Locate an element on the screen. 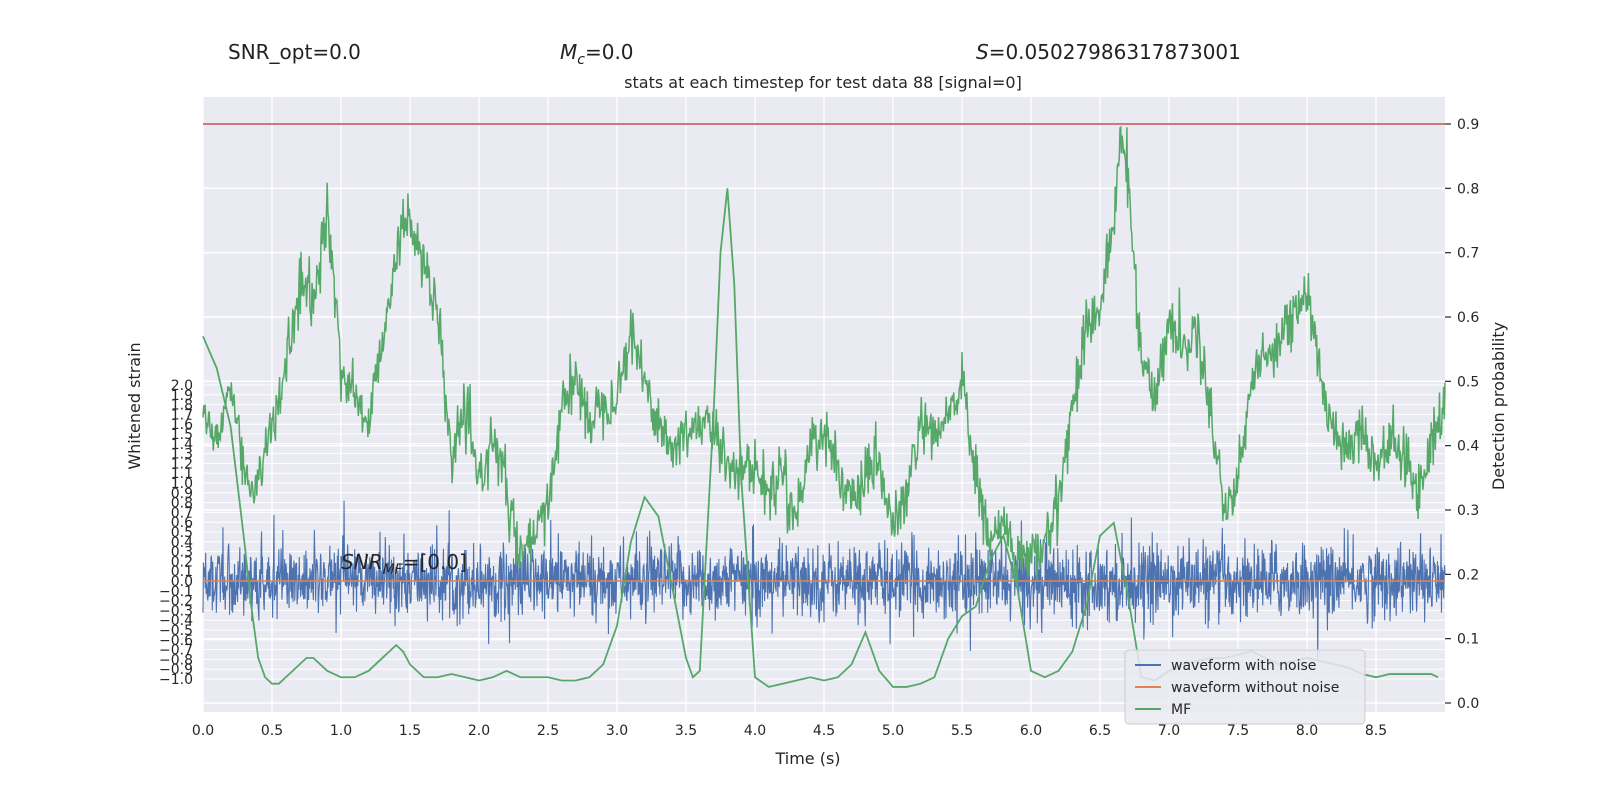 Image resolution: width=1600 pixels, height=800 pixels. y-left-tick-label: 0.2 is located at coordinates (182, 562).